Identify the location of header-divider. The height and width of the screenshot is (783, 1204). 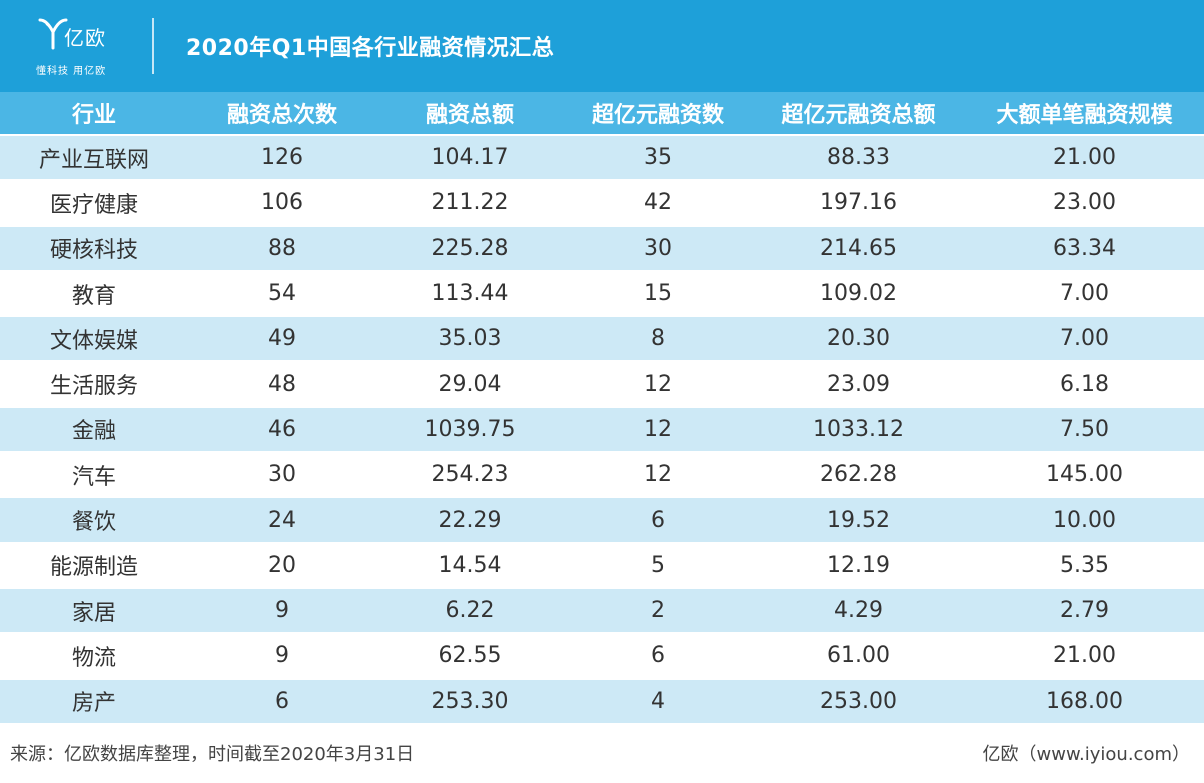
(153, 46).